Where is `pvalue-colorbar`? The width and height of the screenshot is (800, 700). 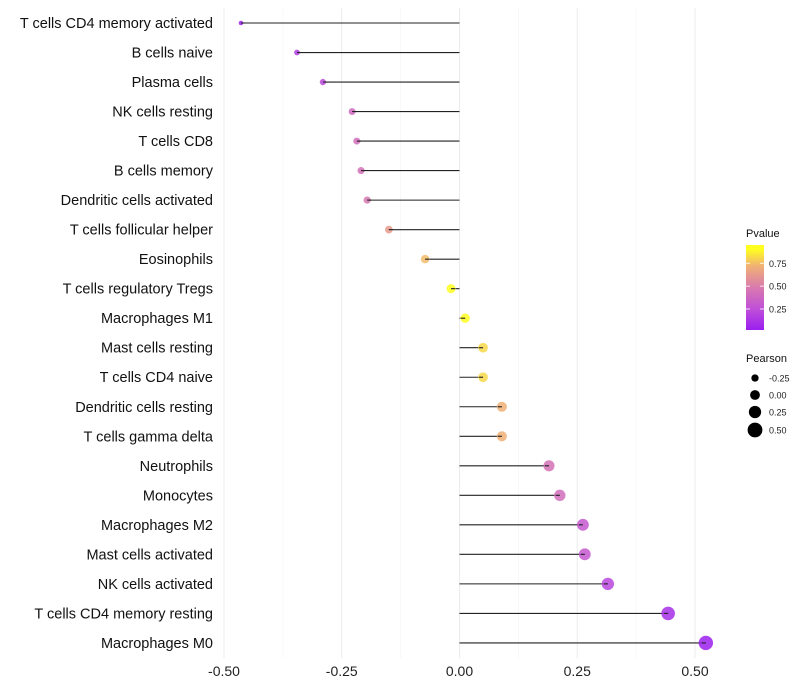 pvalue-colorbar is located at coordinates (755, 287).